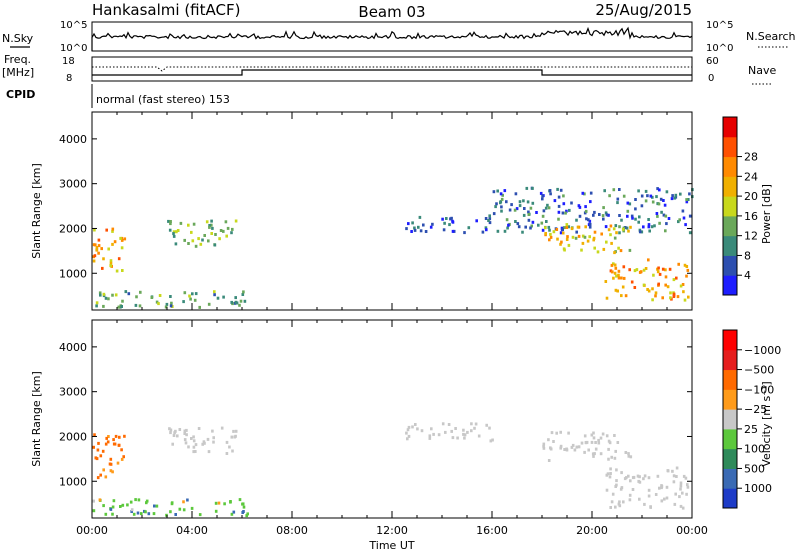 The height and width of the screenshot is (558, 800). Describe the element at coordinates (754, 468) in the screenshot. I see `colorbar-tick-label: 500` at that location.